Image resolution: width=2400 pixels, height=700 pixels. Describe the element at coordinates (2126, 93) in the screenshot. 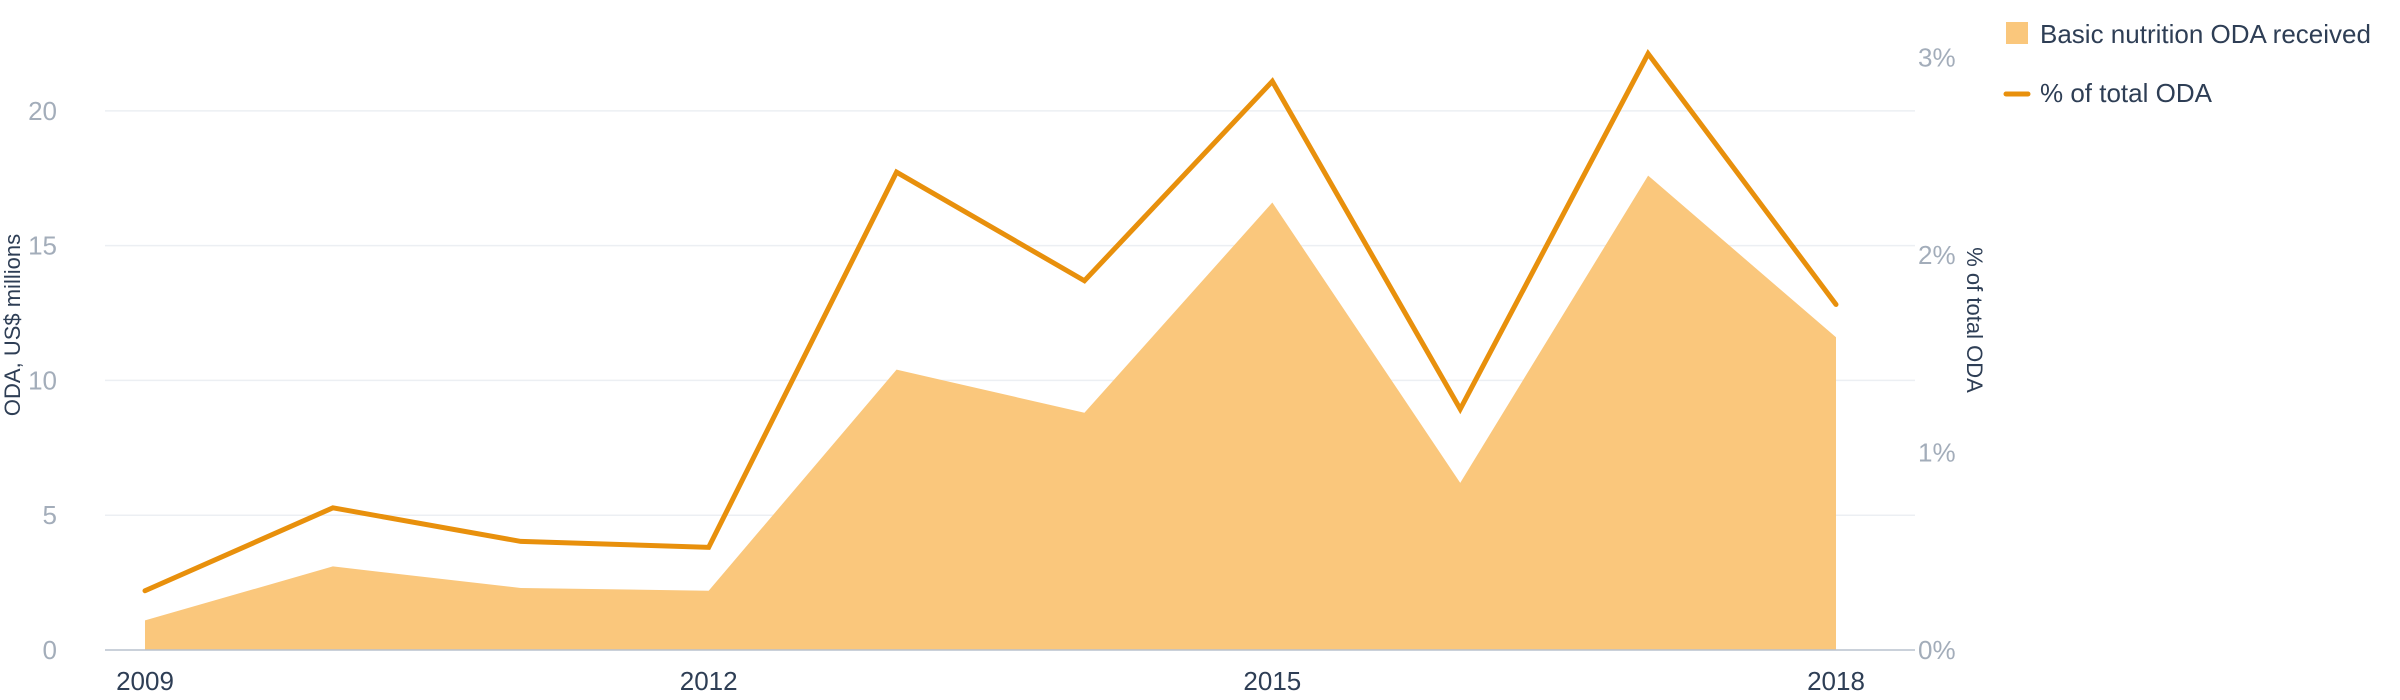

I see `legend-label-pct-total-oda: % of total ODA` at that location.